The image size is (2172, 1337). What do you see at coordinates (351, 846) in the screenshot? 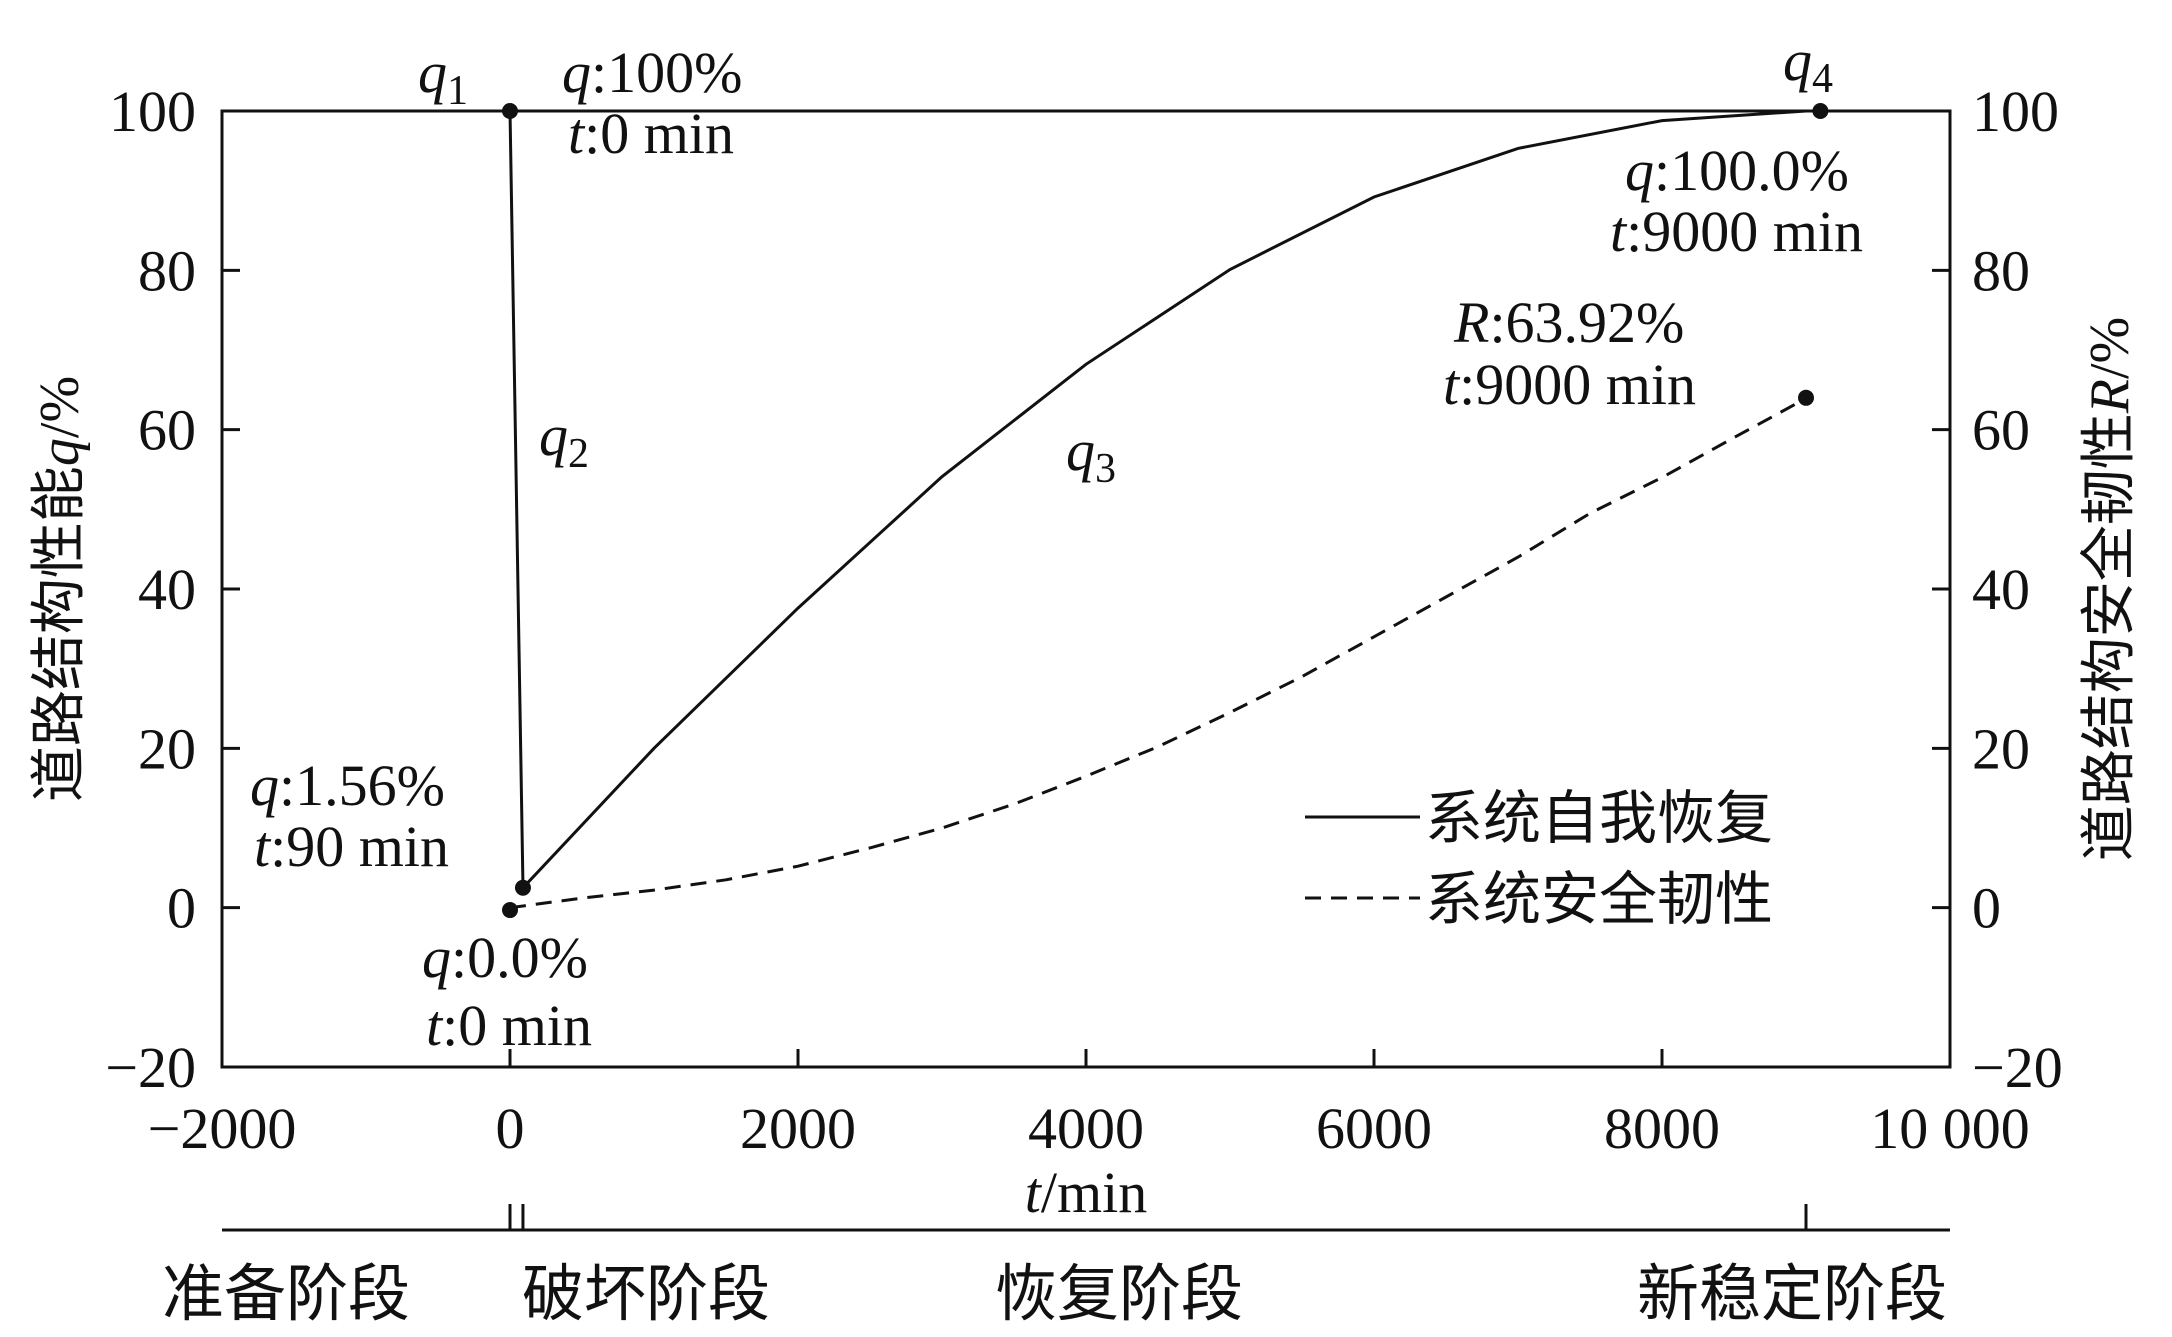
I see `annotation-low-left-t: t:90 min` at bounding box center [351, 846].